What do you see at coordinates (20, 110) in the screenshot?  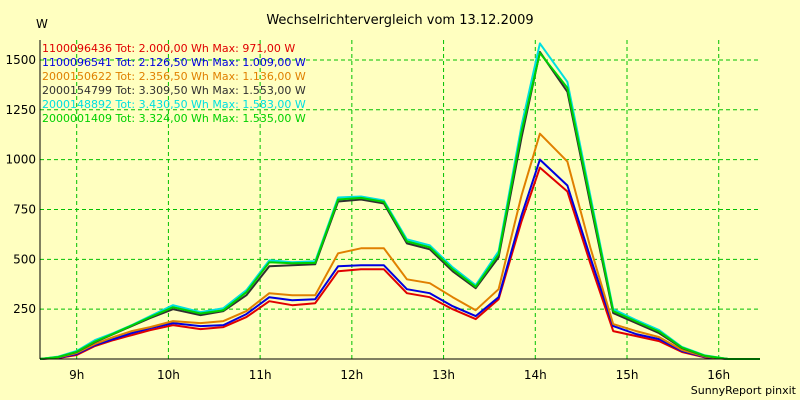 I see `y-tick-label: 1250` at bounding box center [20, 110].